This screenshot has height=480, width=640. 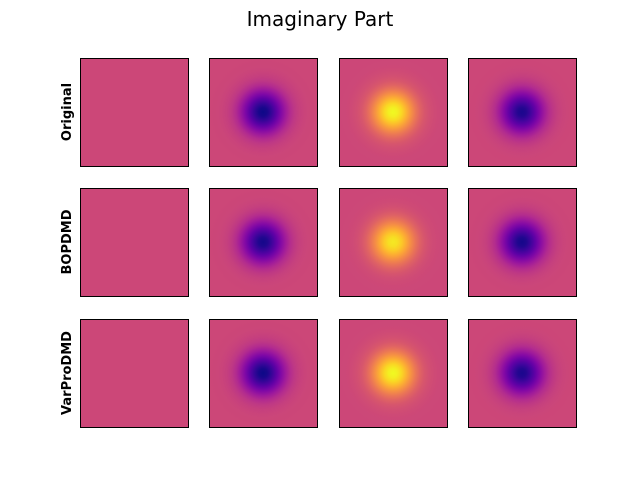 I want to click on row-label: BOPDMD, so click(x=67, y=241).